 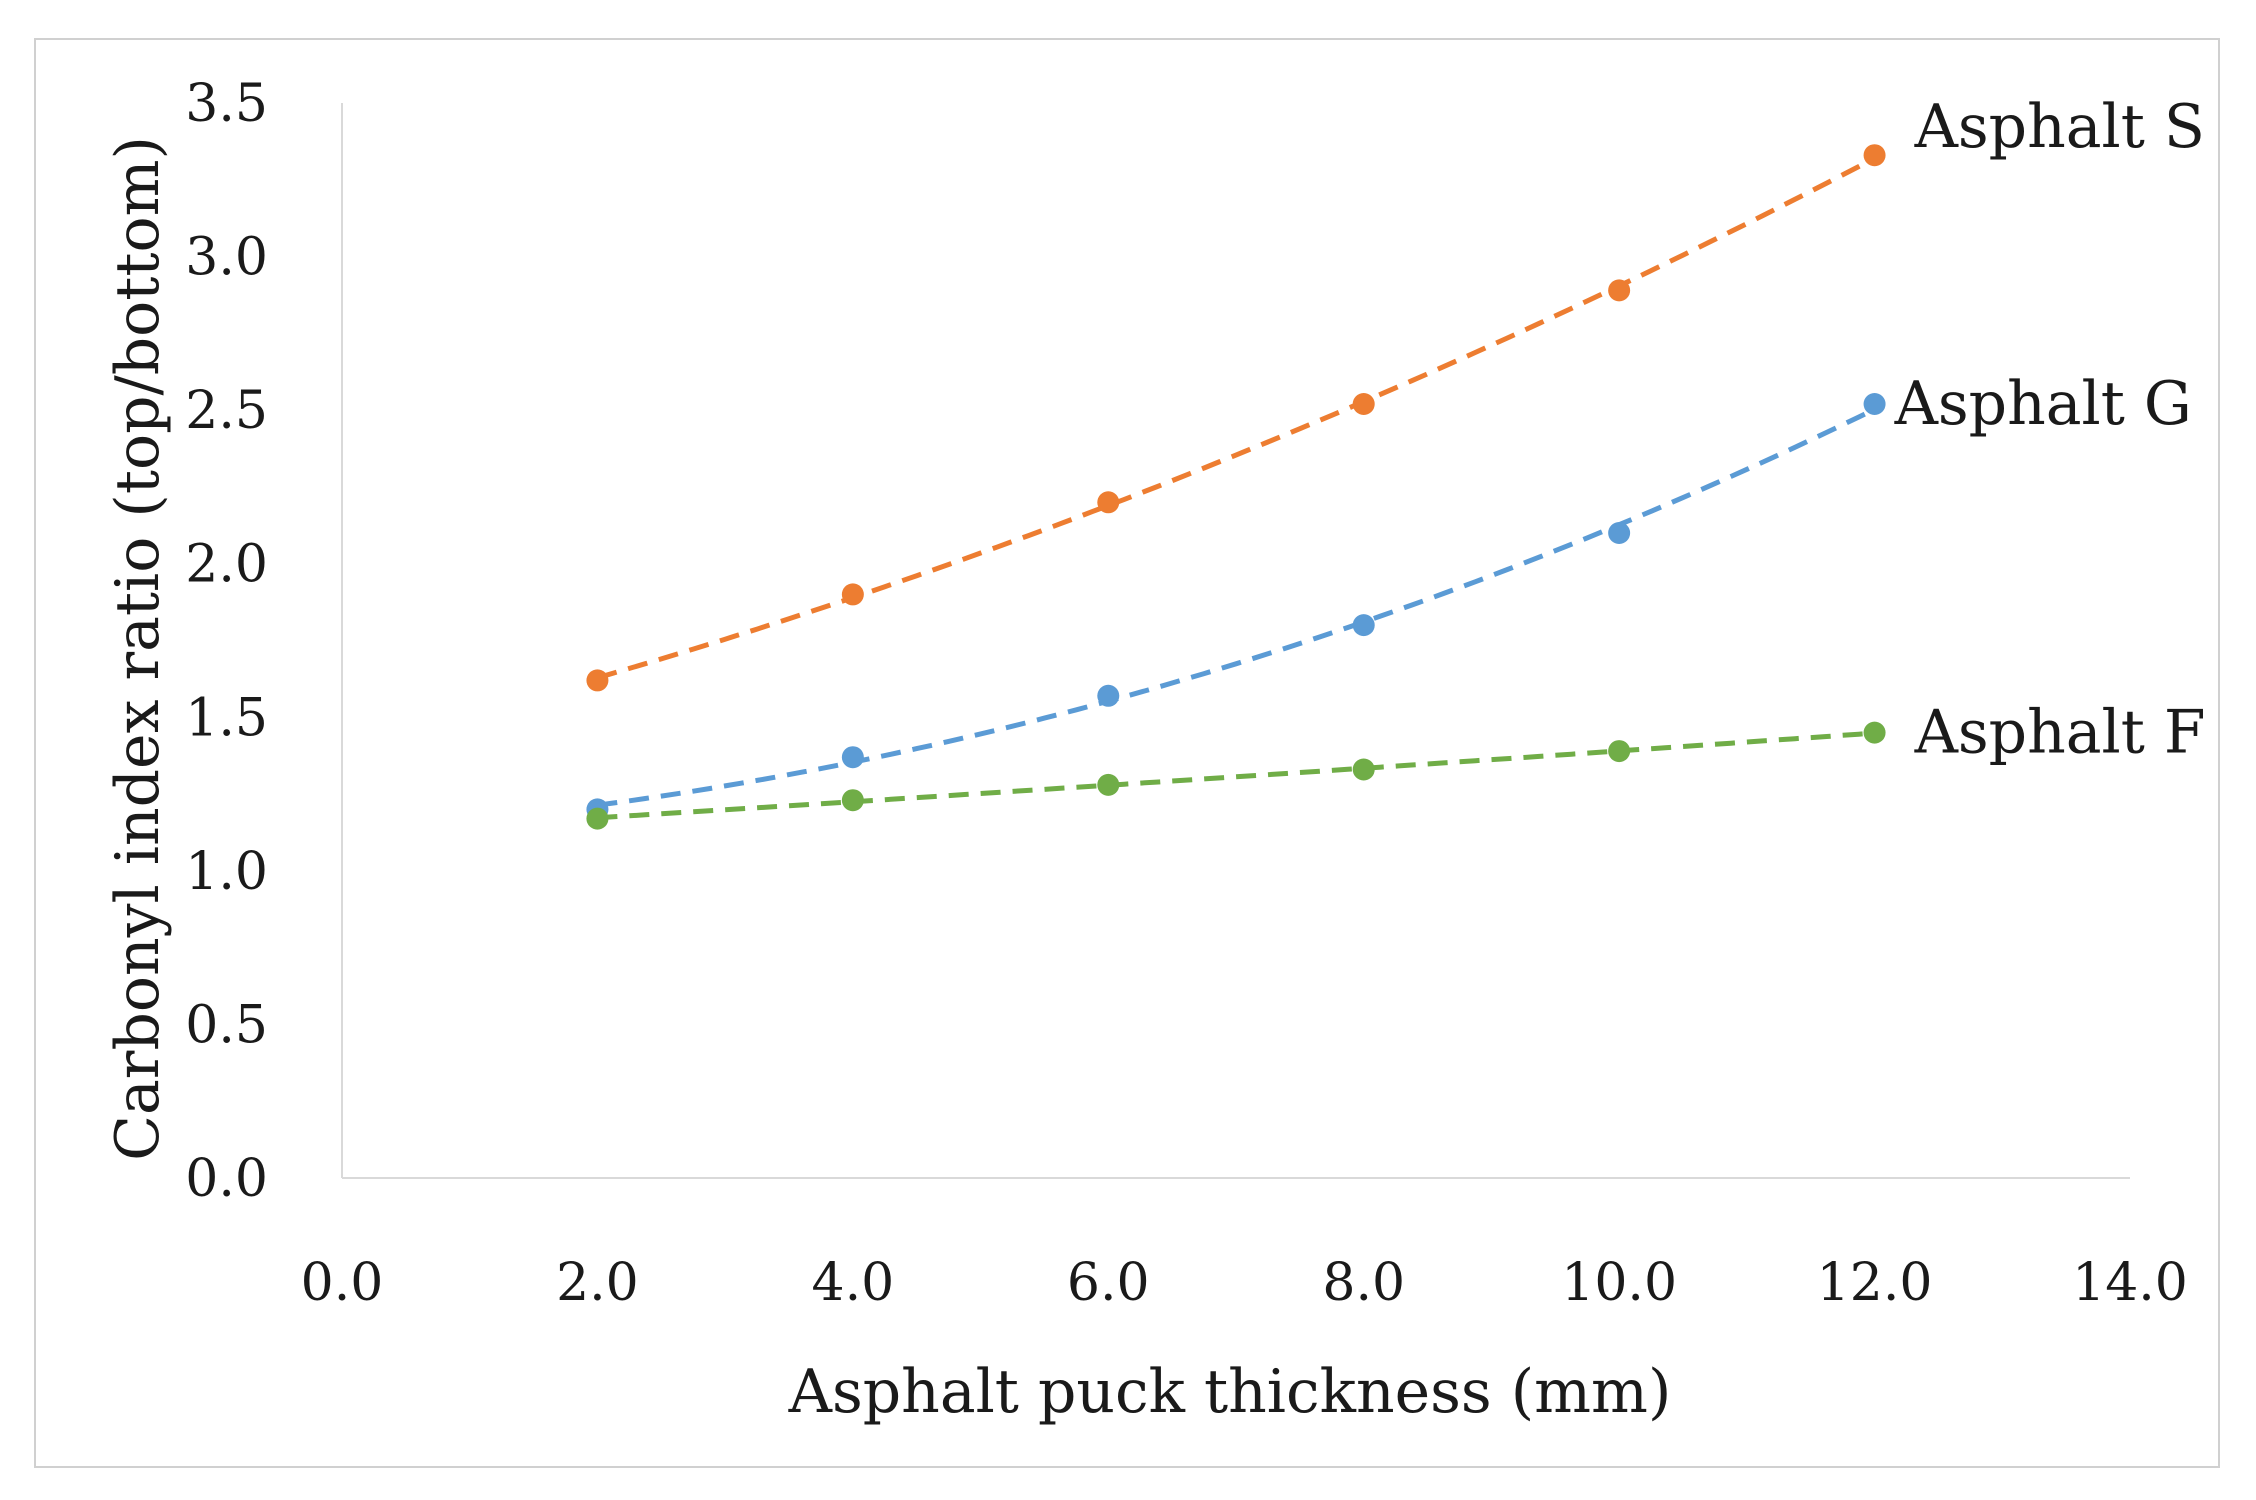 What do you see at coordinates (1363, 1283) in the screenshot?
I see `x-tick-label: 8.0` at bounding box center [1363, 1283].